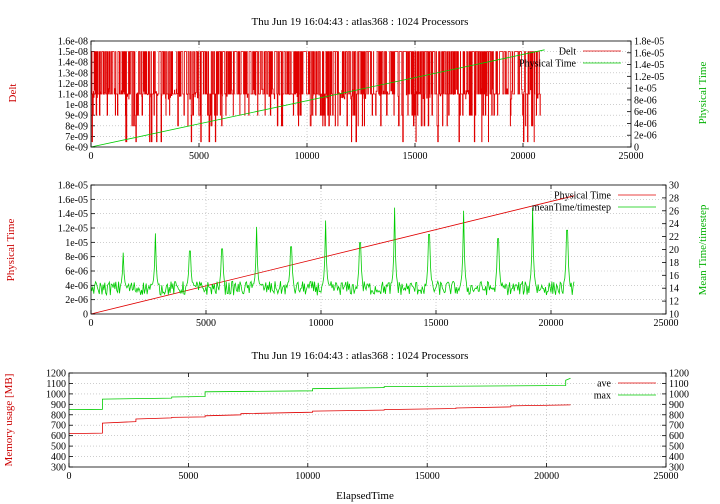  I want to click on chart-2-y2-tick-label: 22, so click(674, 237).